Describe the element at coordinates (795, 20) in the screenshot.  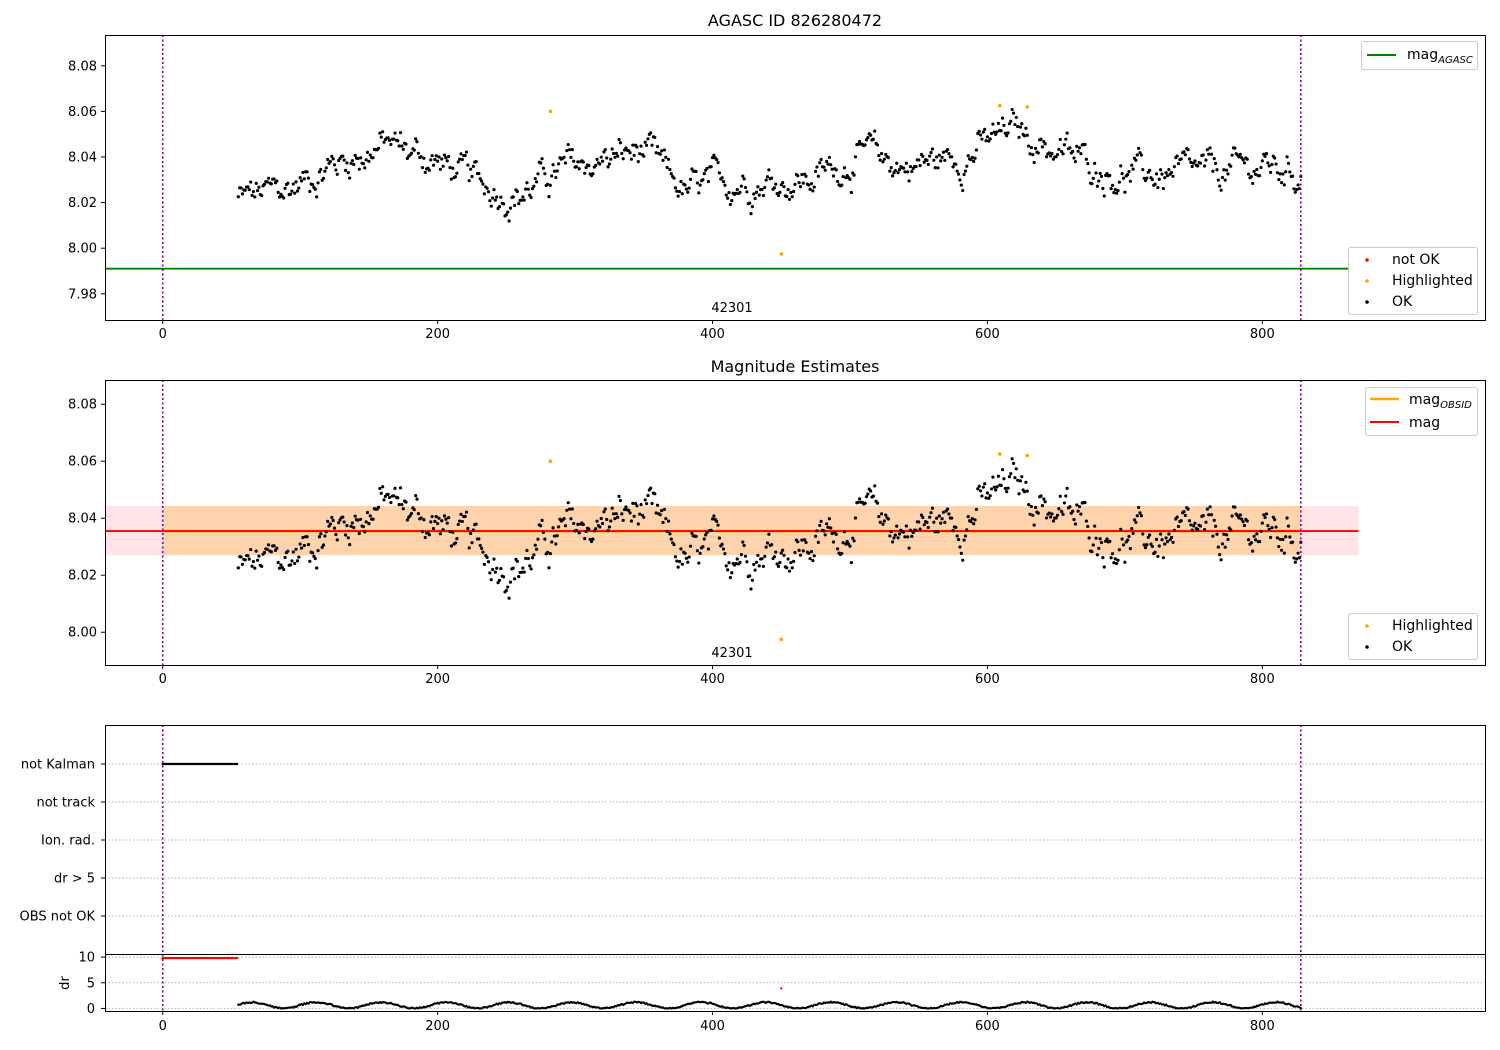
I see `panel1-title: AGASC ID 826280472` at that location.